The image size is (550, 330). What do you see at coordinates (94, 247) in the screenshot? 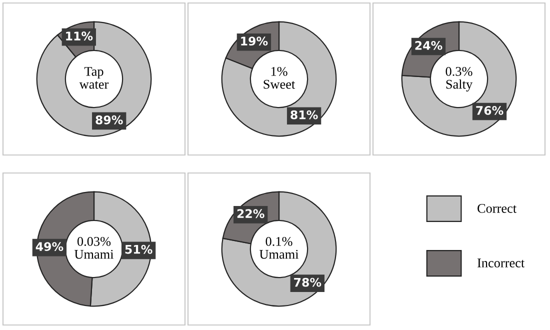
I see `text: 0.03% Umami` at bounding box center [94, 247].